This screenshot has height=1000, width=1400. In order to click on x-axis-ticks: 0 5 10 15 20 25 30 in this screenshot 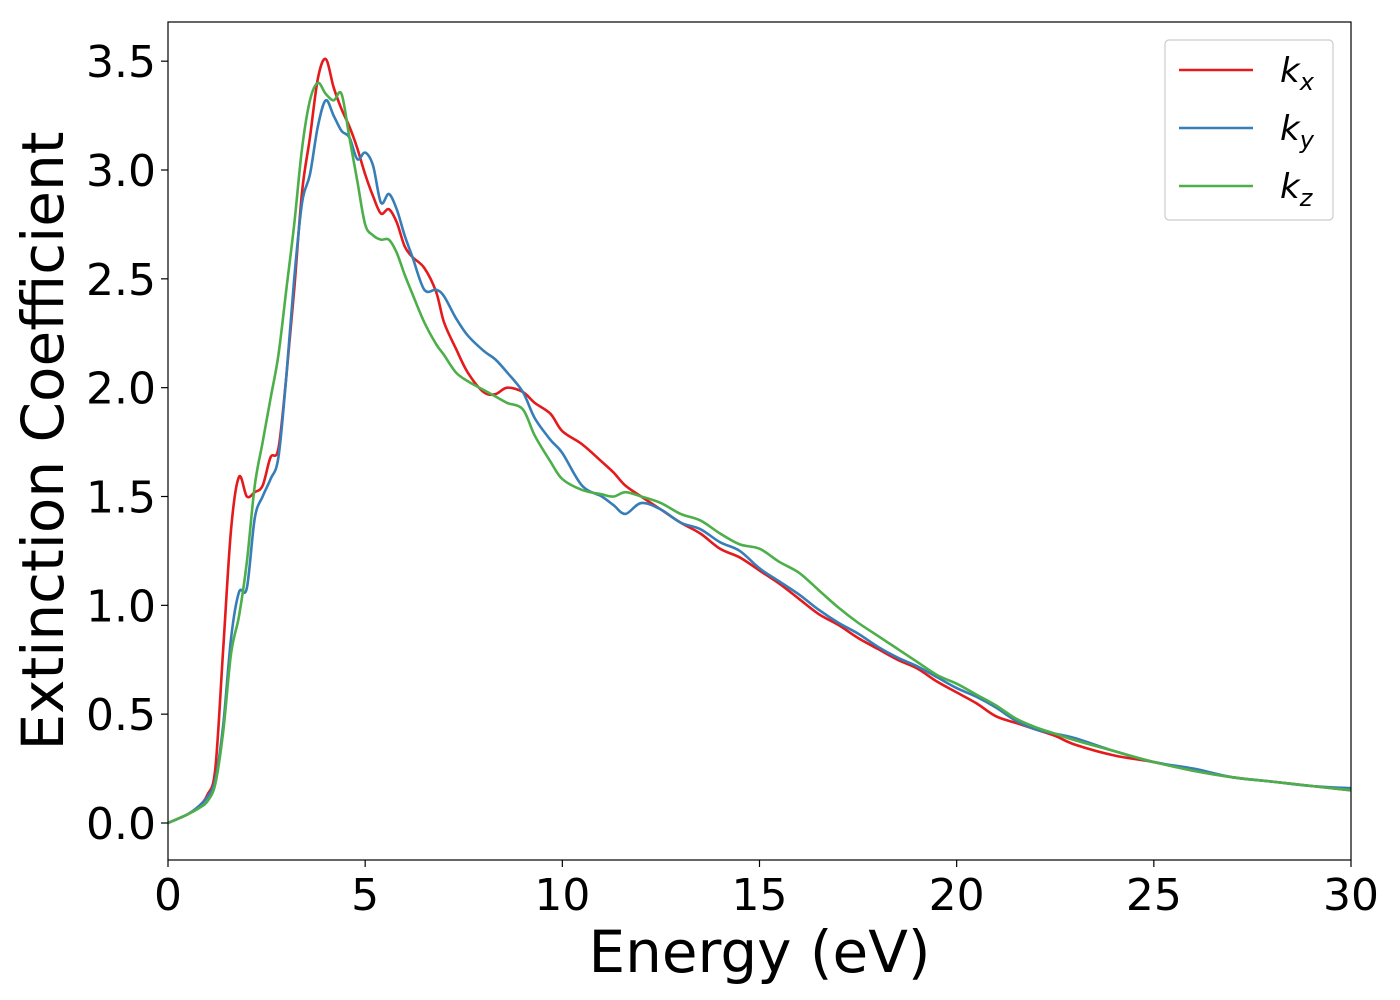, I will do `click(766, 890)`.